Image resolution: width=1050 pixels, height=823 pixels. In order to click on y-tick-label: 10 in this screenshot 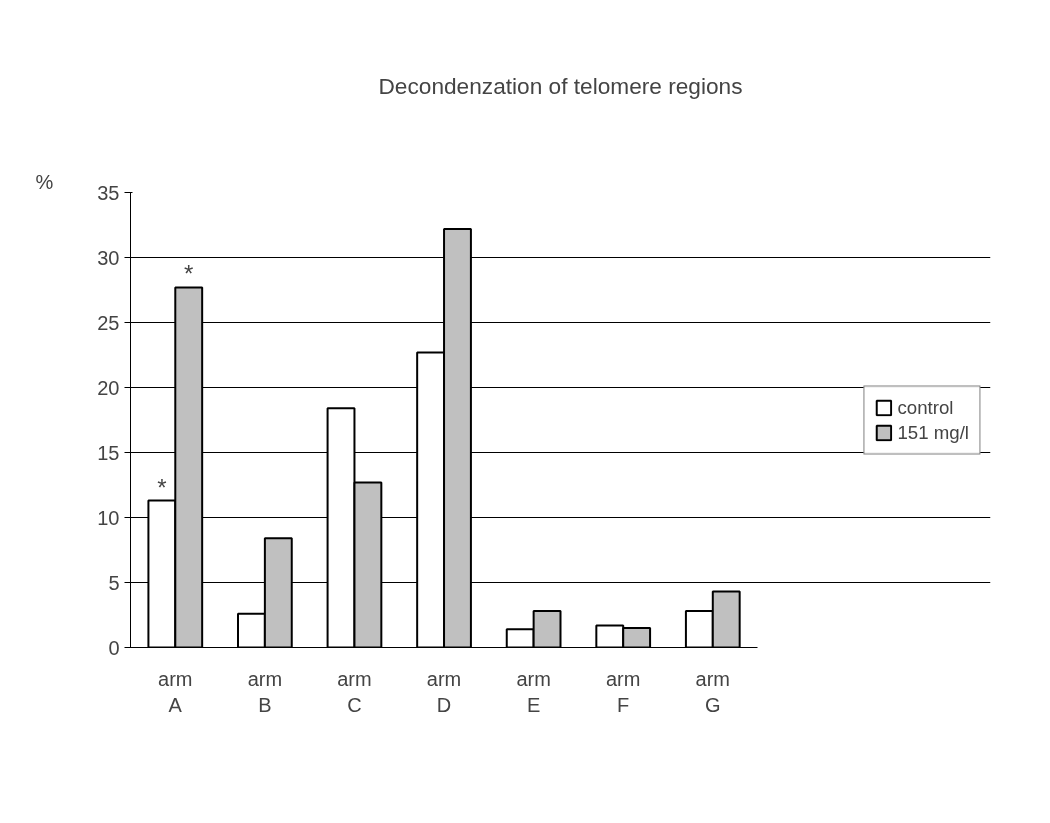, I will do `click(108, 517)`.